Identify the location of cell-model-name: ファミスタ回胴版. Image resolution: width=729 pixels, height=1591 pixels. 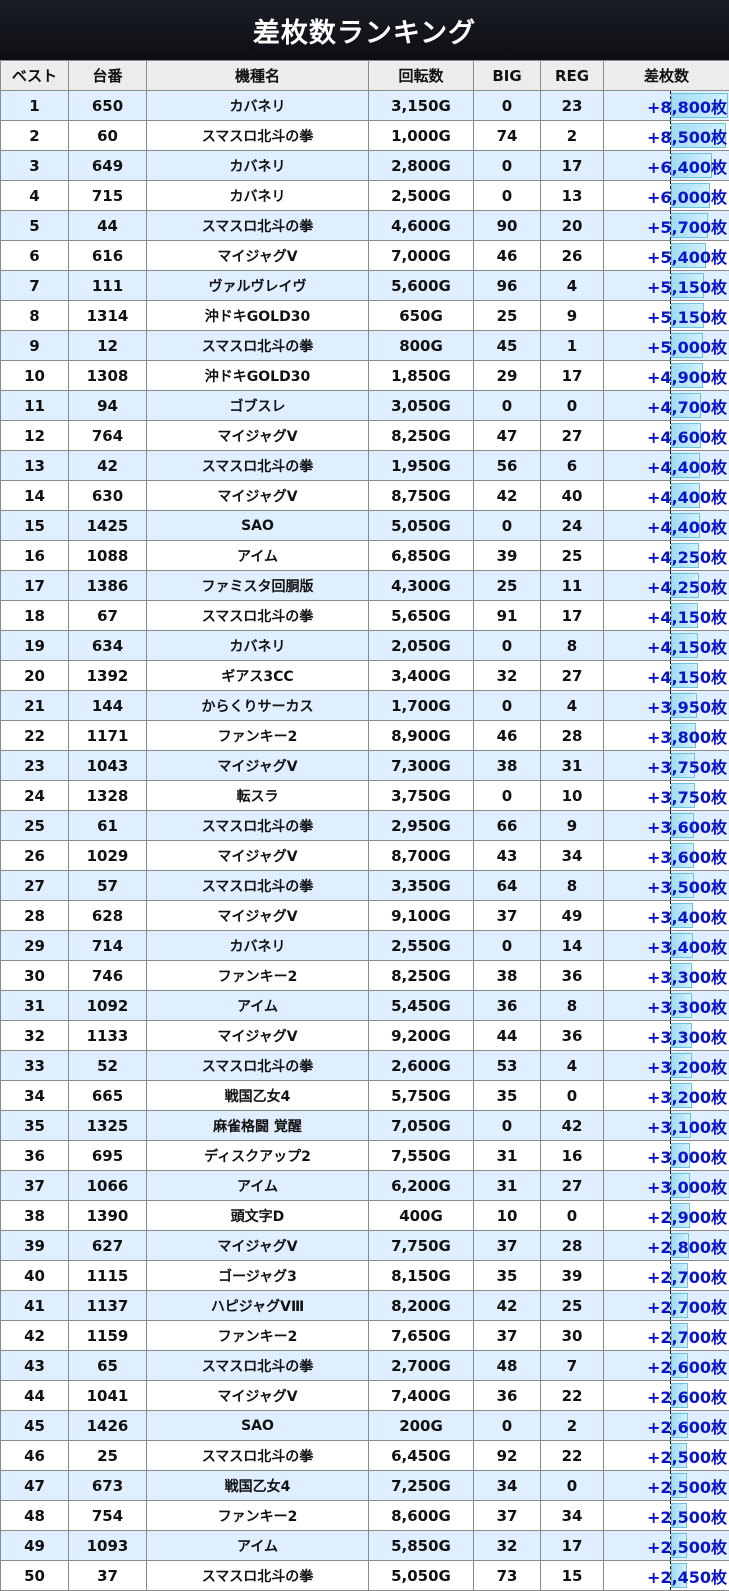
(257, 585).